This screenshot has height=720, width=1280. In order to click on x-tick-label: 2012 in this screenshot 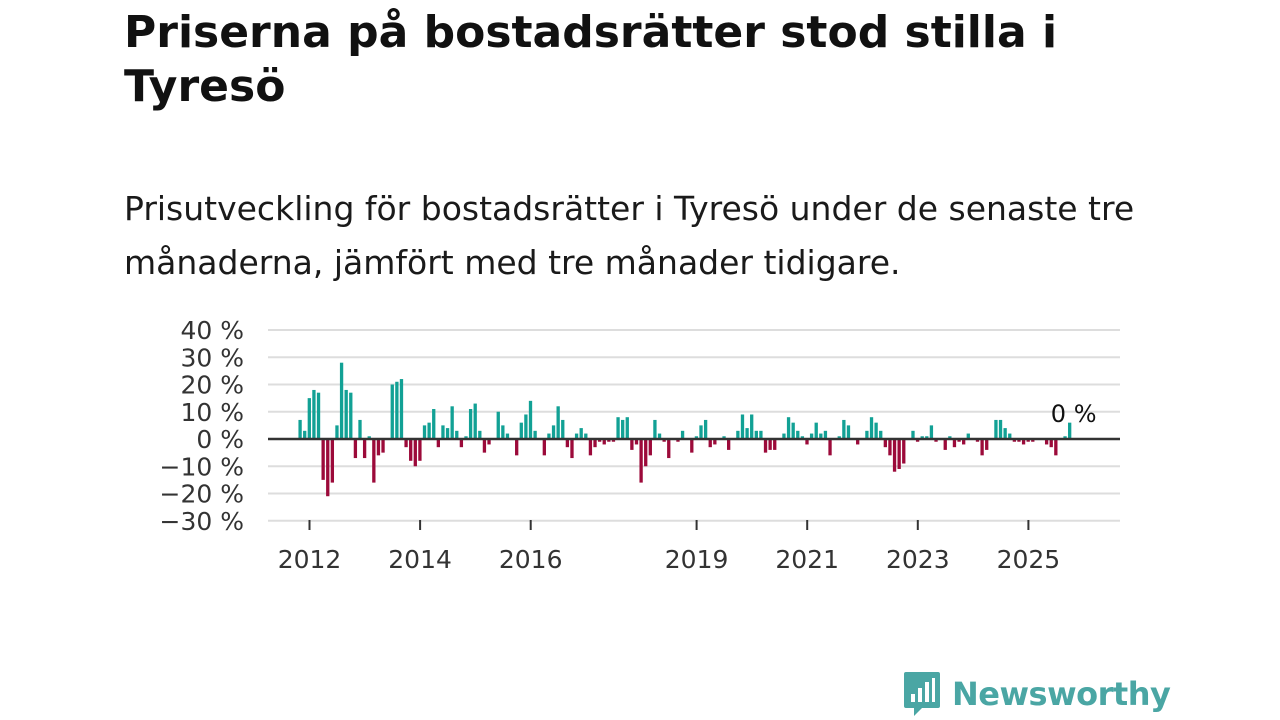, I will do `click(310, 559)`.